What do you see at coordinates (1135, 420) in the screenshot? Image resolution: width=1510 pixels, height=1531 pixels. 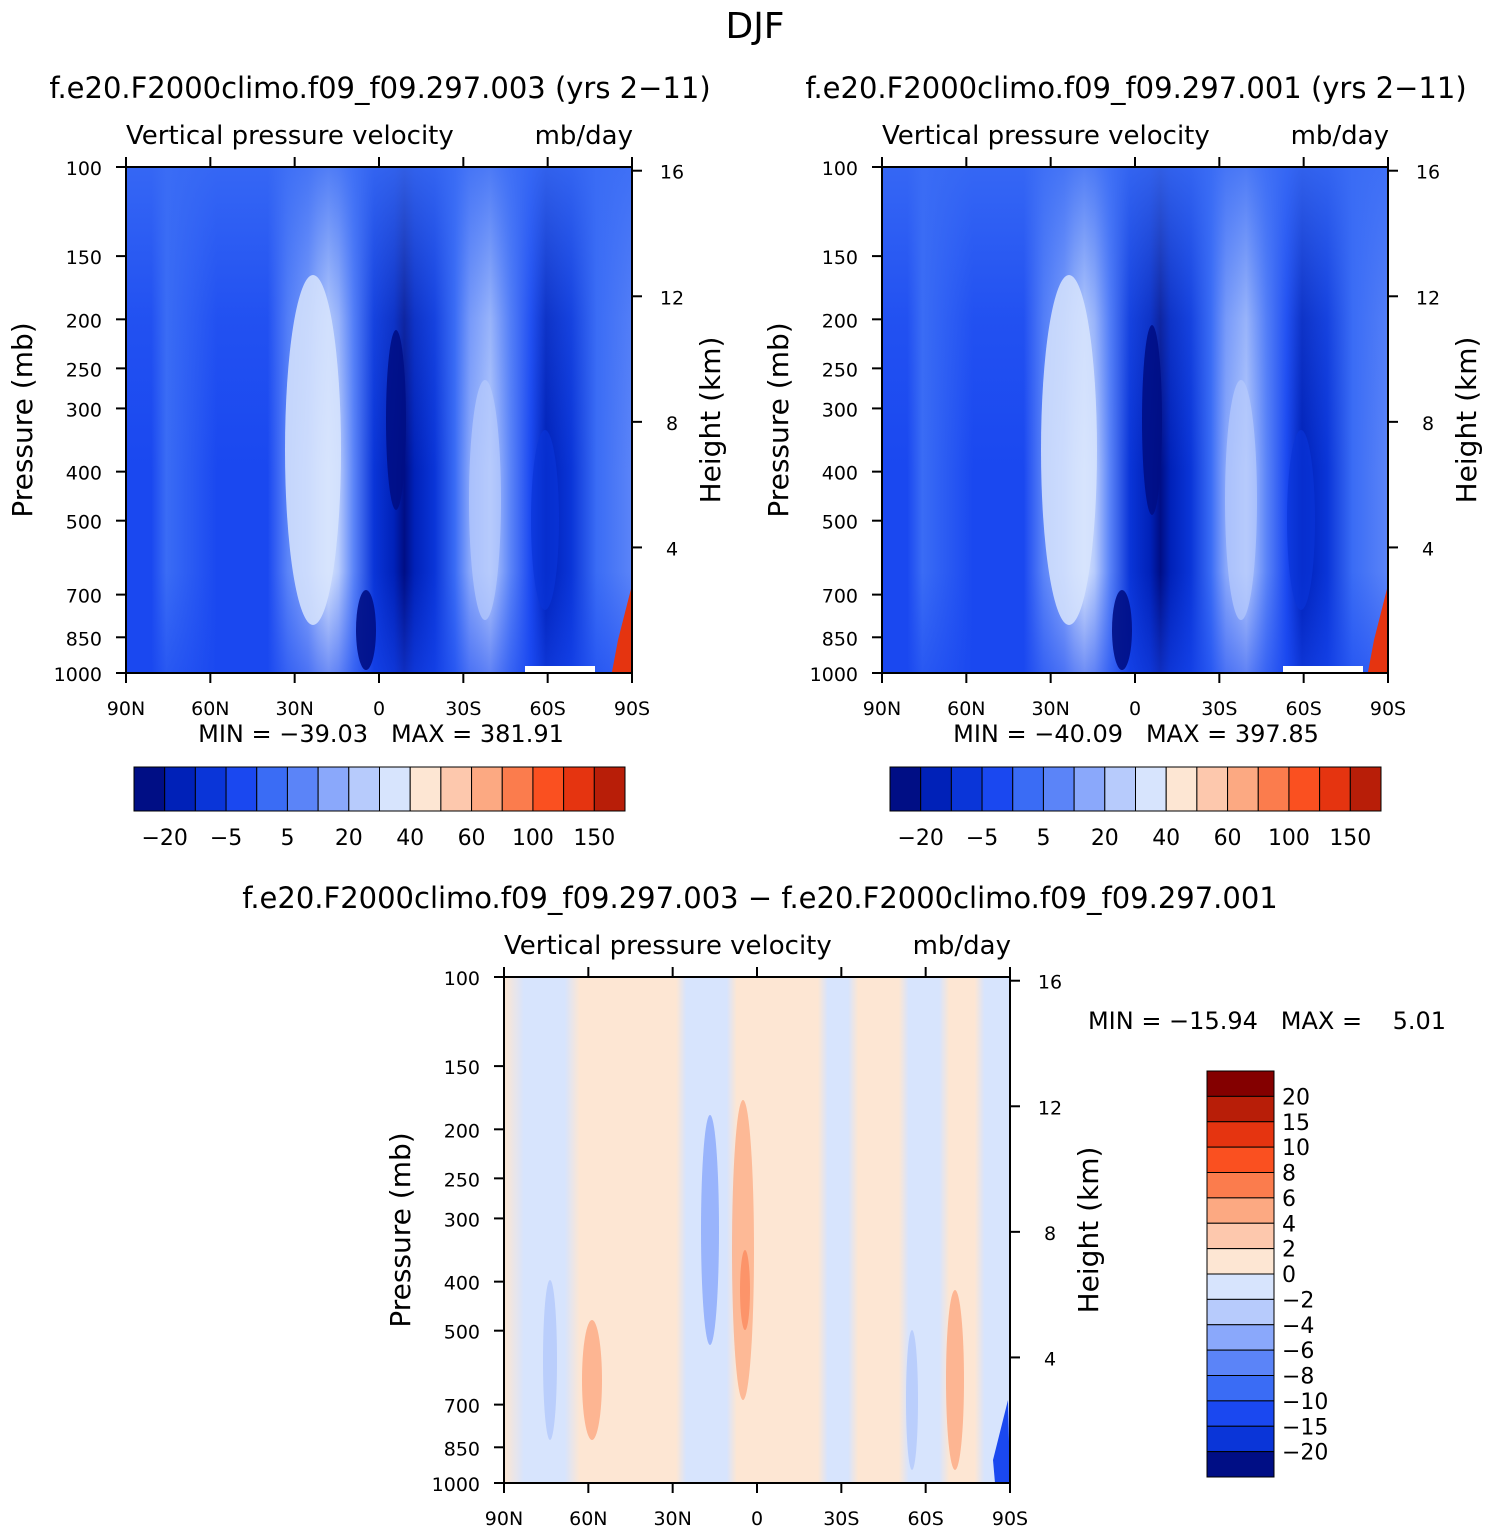 I see `panel2-plot-area` at bounding box center [1135, 420].